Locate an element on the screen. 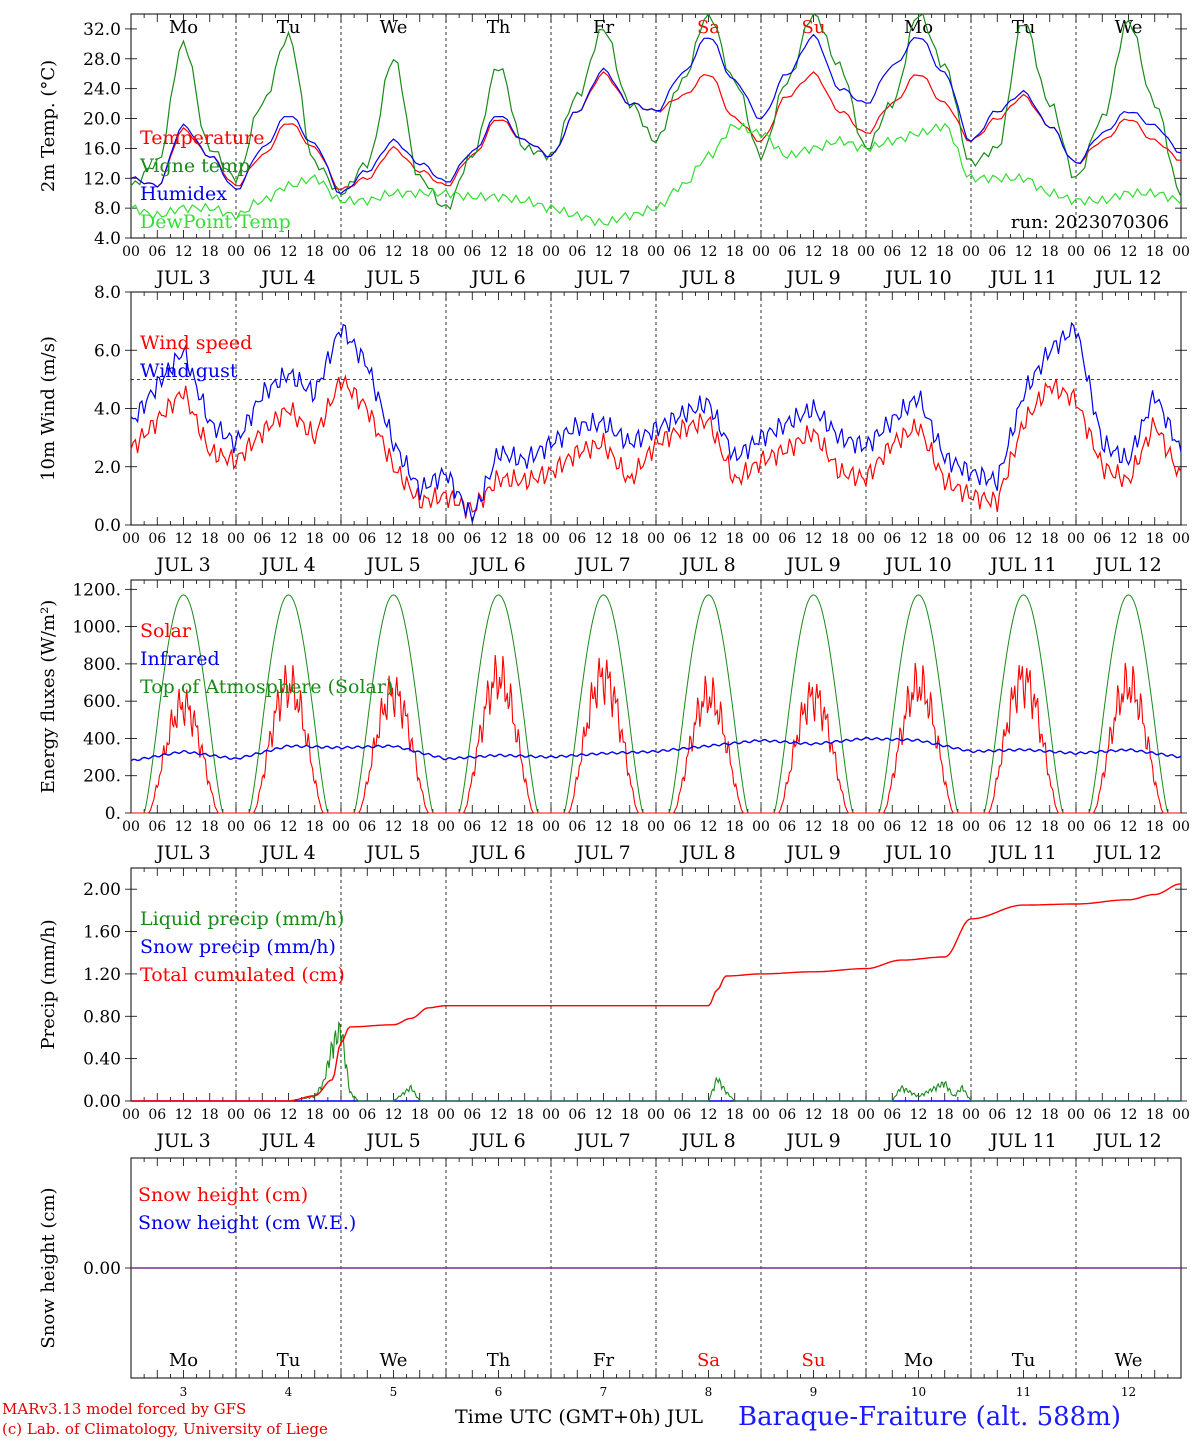 The width and height of the screenshot is (1194, 1440). legend-blue: Snow height (cm W.E.) is located at coordinates (247, 1223).